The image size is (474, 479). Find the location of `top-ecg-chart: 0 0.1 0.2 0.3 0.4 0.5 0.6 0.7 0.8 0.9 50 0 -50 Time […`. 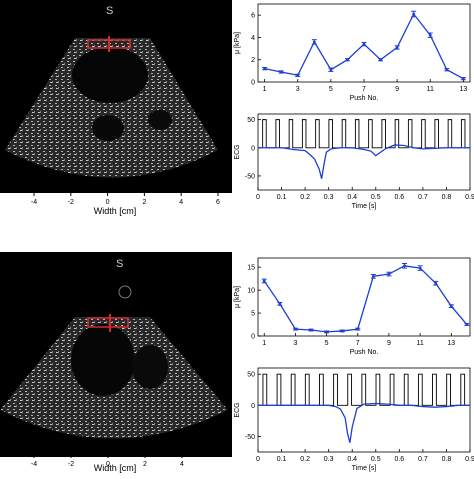

top-ecg-chart: 0 0.1 0.2 0.3 0.4 0.5 0.6 0.7 0.8 0.9 50 0 -50 Time [… is located at coordinates (354, 161).